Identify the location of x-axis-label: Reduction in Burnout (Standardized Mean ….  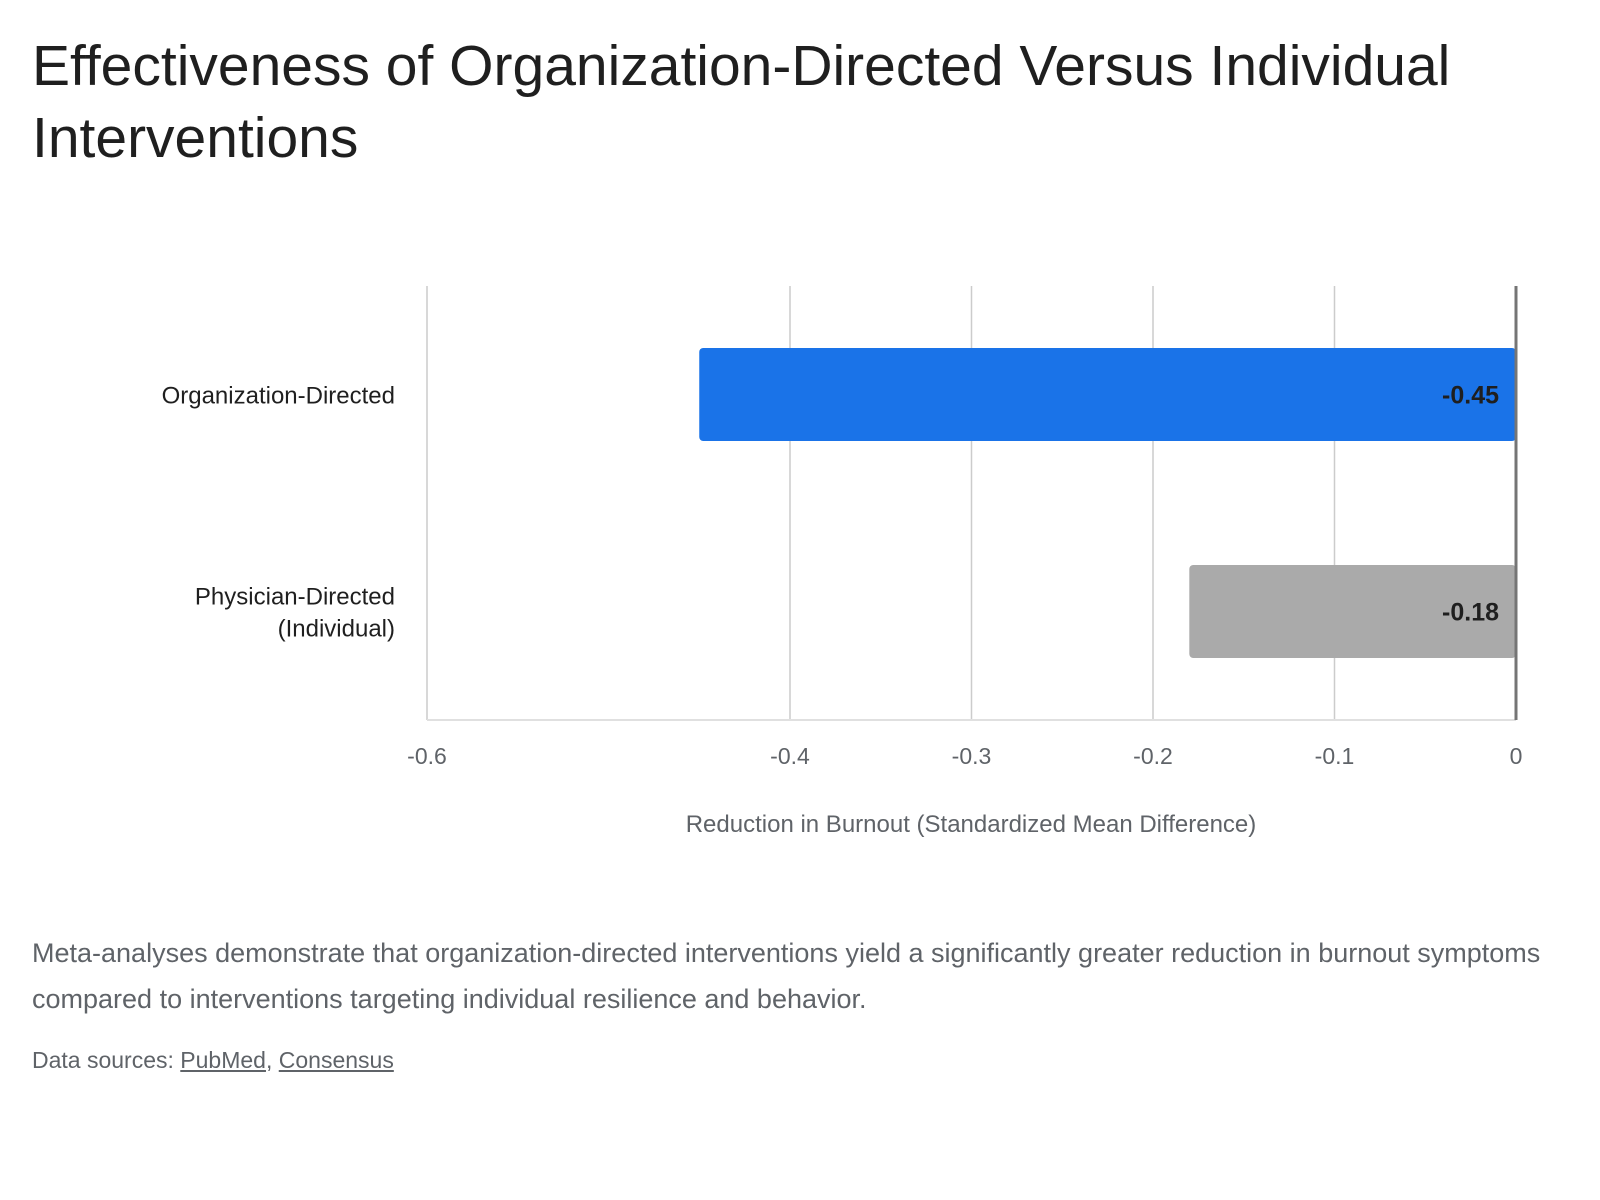
(971, 824).